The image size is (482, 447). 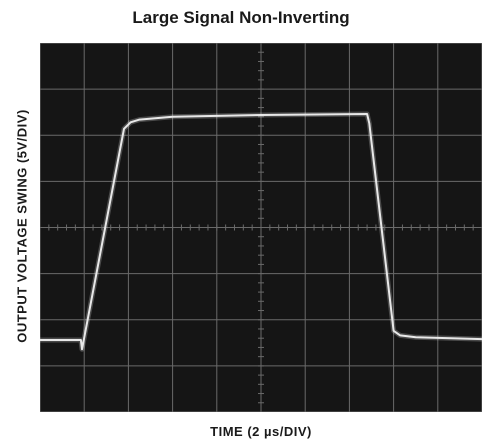 What do you see at coordinates (261, 431) in the screenshot?
I see `x-axis-label: TIME (2 µs/DIV)` at bounding box center [261, 431].